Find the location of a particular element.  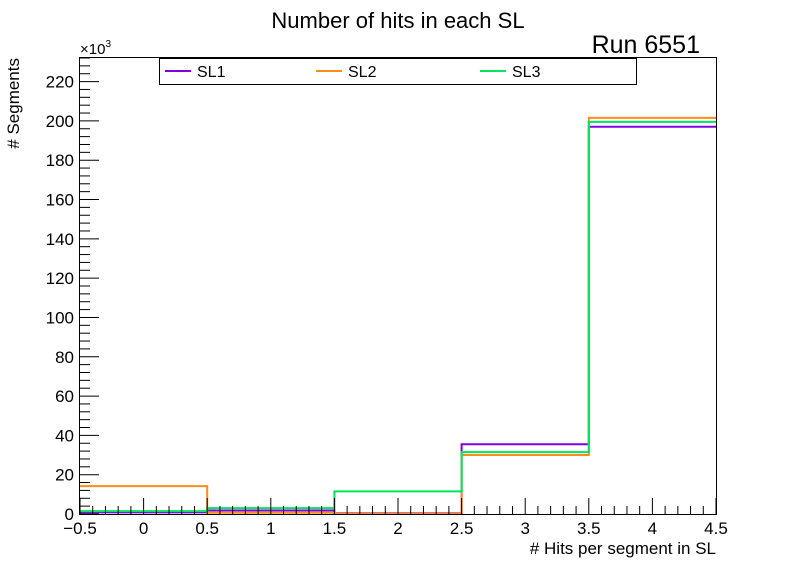

x-tick-label: −0.5 is located at coordinates (80, 528).